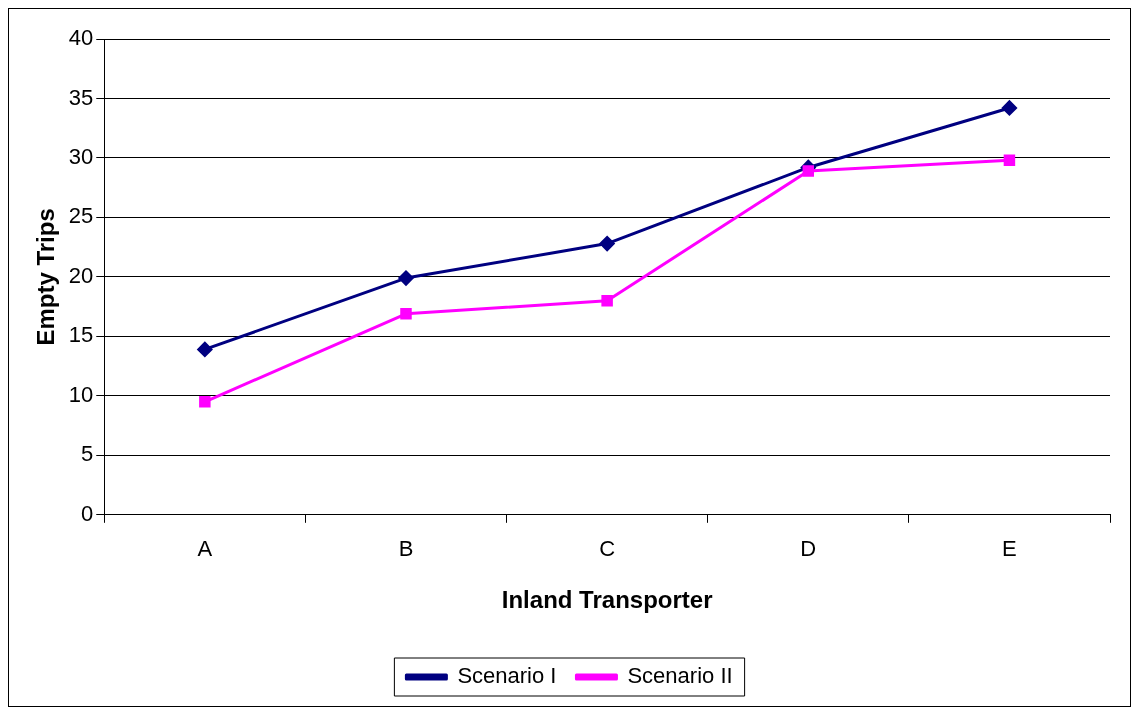  Describe the element at coordinates (81, 275) in the screenshot. I see `y-tick-label: 20` at that location.